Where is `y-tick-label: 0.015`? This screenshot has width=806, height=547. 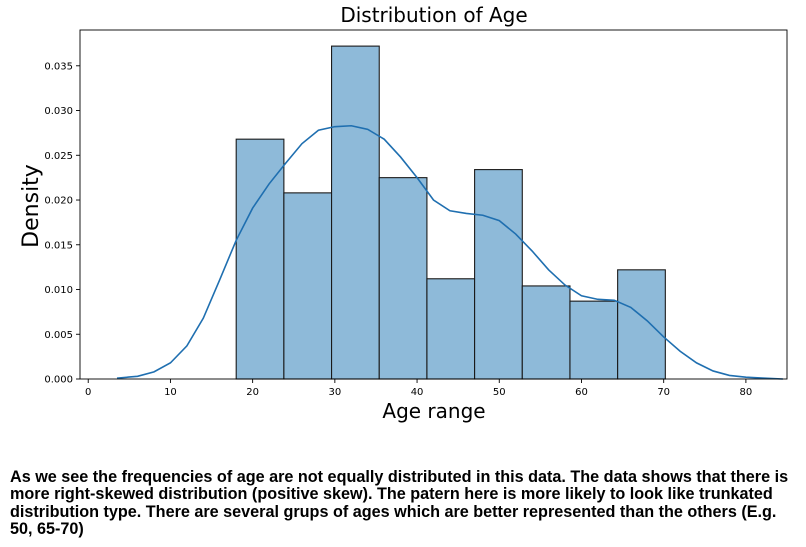
y-tick-label: 0.015 is located at coordinates (58, 245).